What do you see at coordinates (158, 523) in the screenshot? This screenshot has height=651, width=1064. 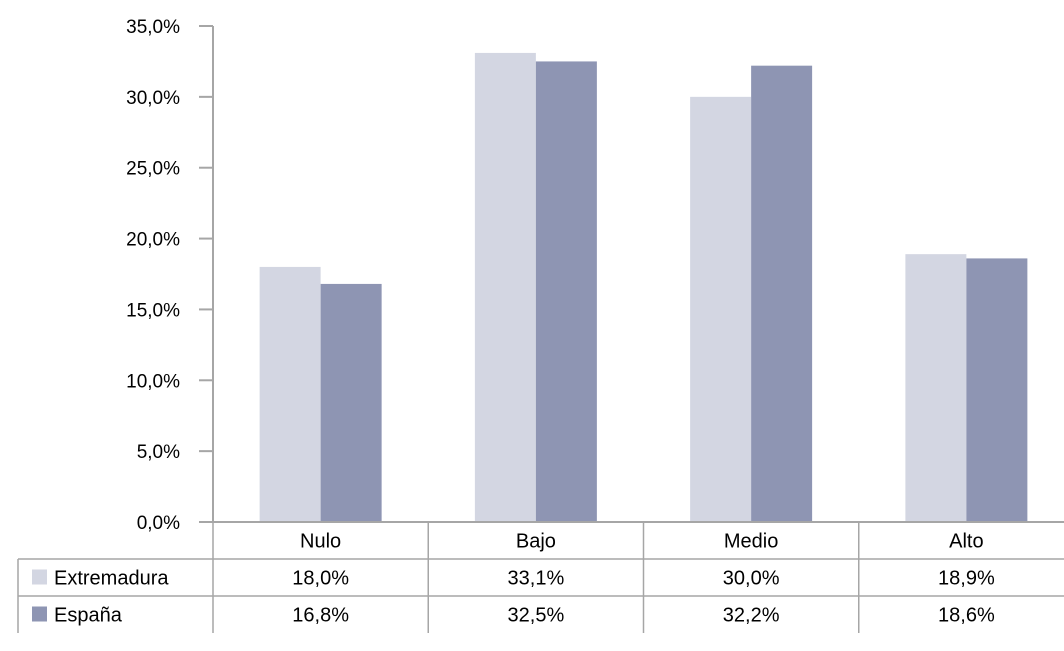 I see `y-tick-label: 0,0%` at bounding box center [158, 523].